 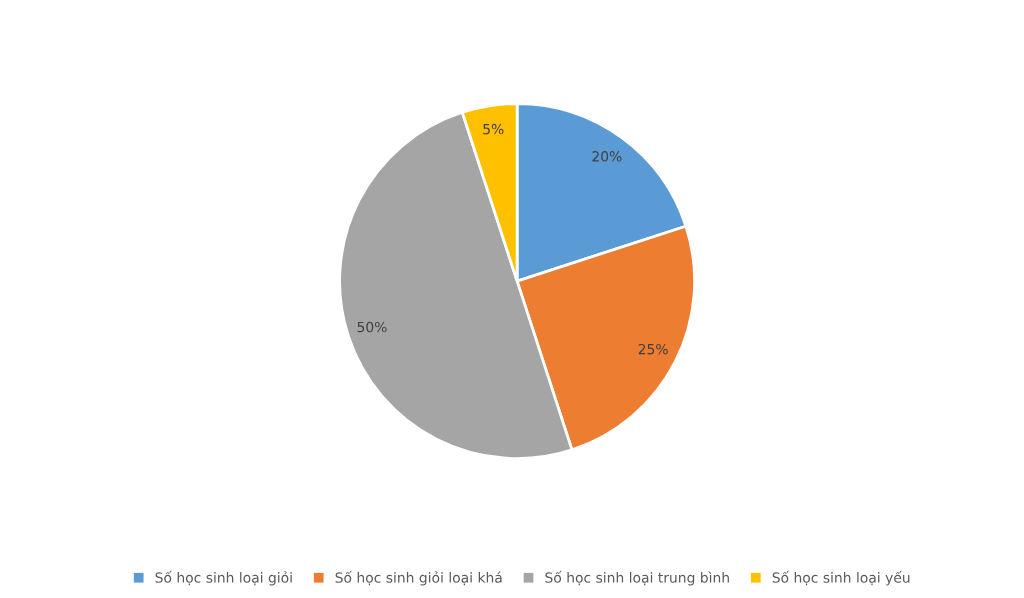 What do you see at coordinates (493, 129) in the screenshot?
I see `data-label: 5%` at bounding box center [493, 129].